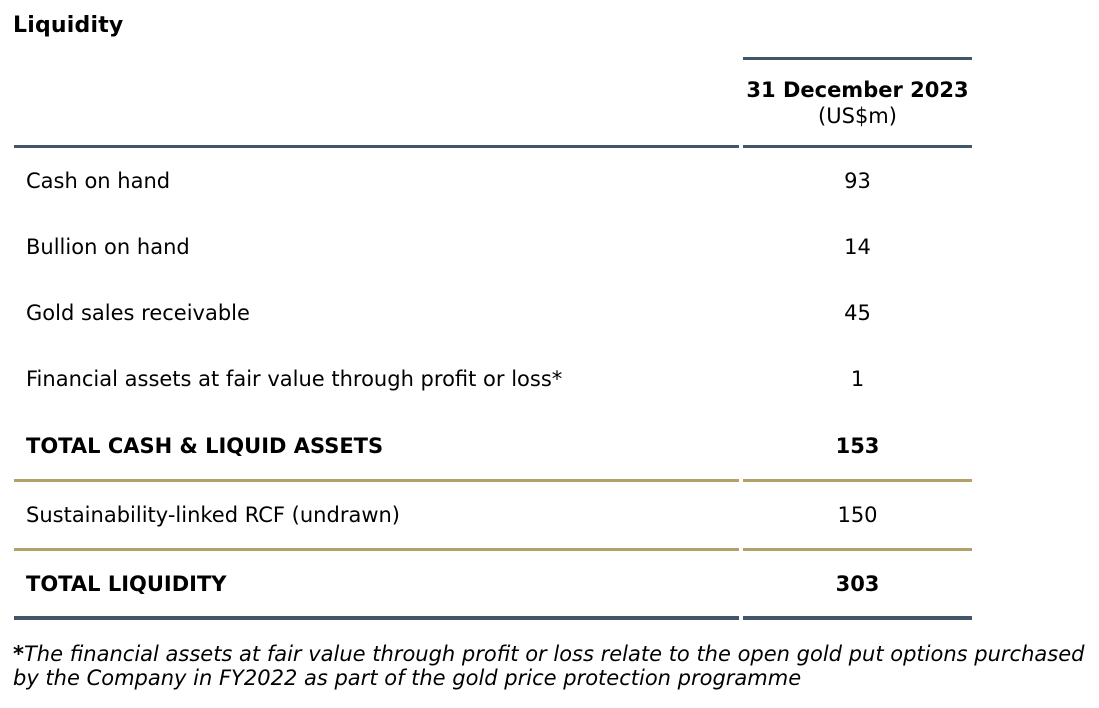 Image resolution: width=1099 pixels, height=708 pixels. I want to click on column-header-unit: (US$m), so click(857, 116).